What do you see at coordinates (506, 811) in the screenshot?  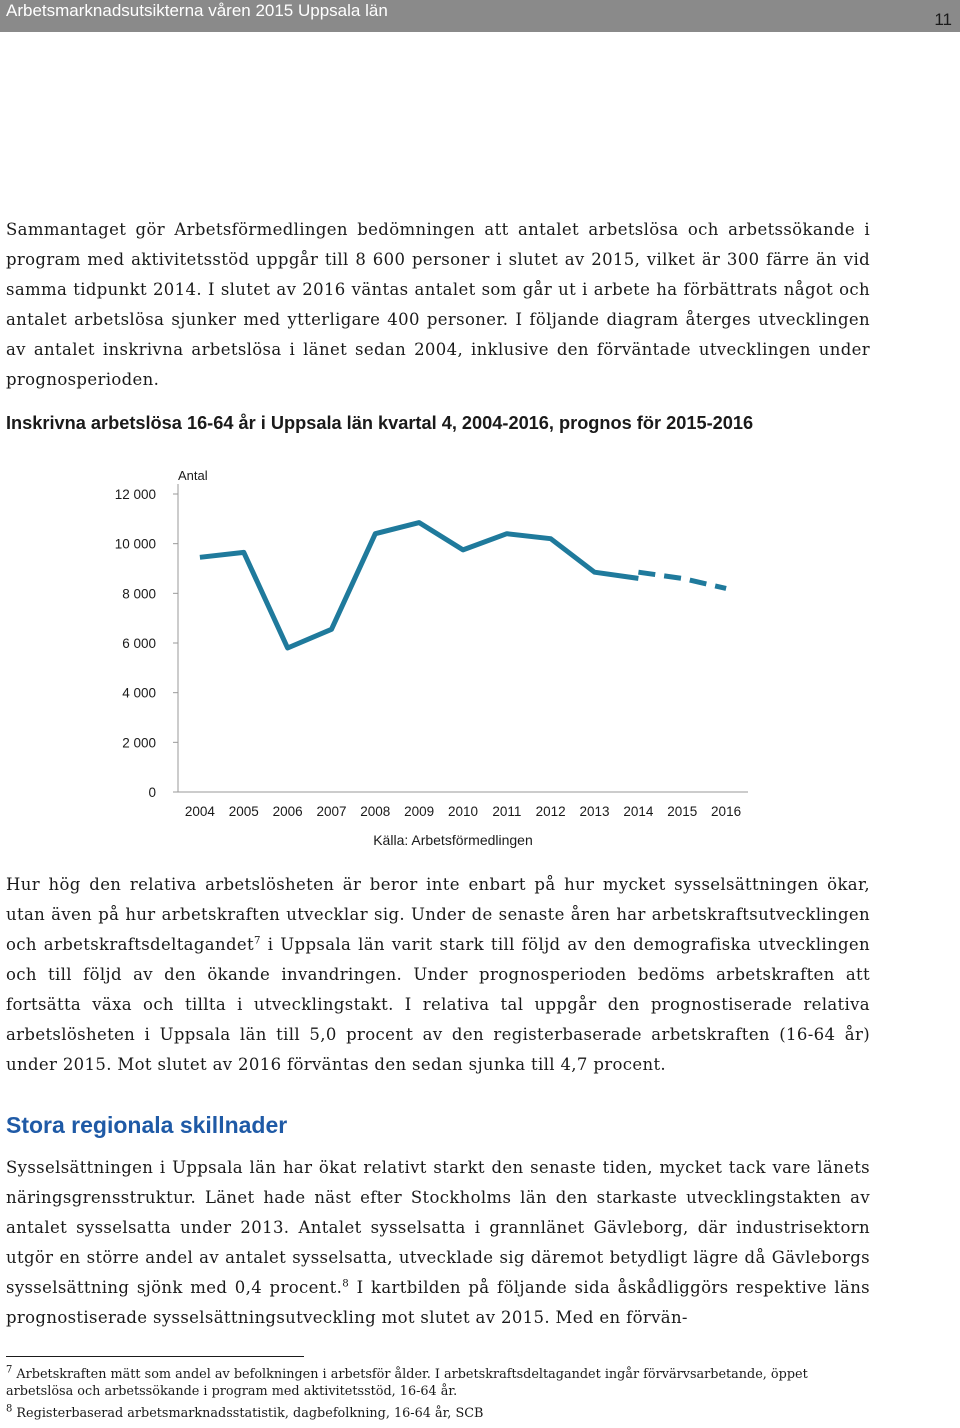 I see `x-tick-label: 2011` at bounding box center [506, 811].